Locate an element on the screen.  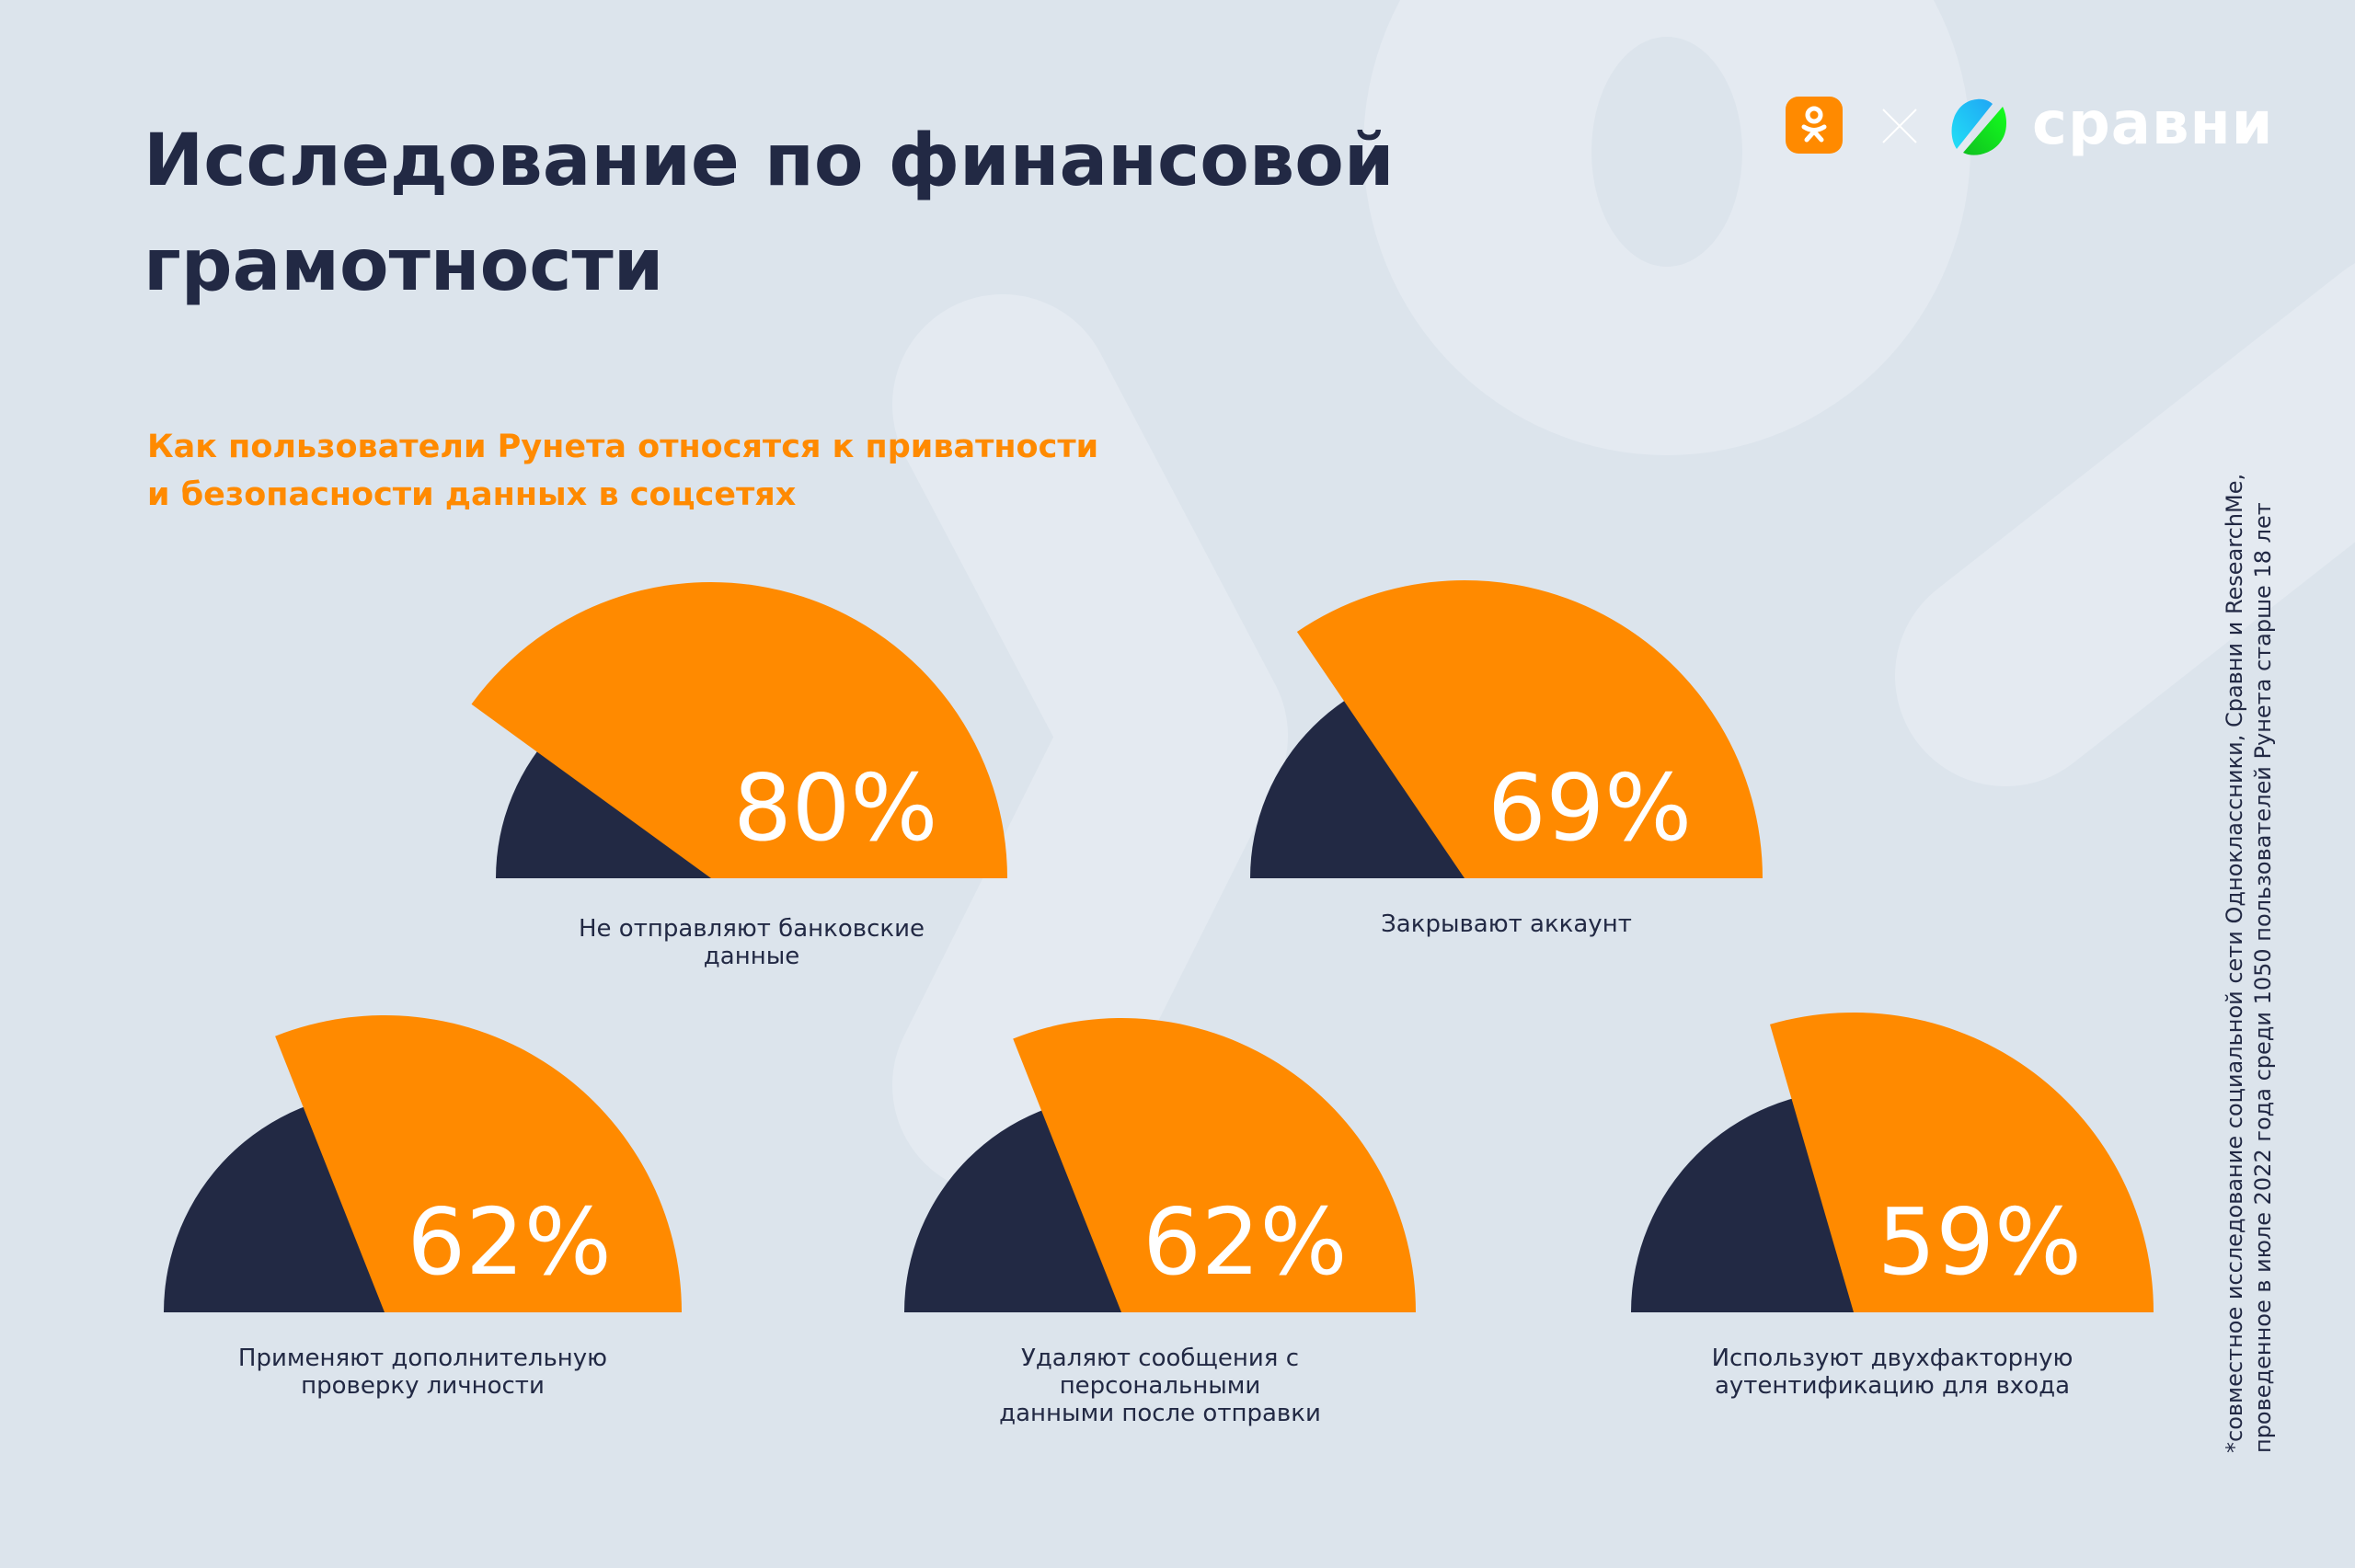
gauge-5: 59% is located at coordinates (1892, 1162).